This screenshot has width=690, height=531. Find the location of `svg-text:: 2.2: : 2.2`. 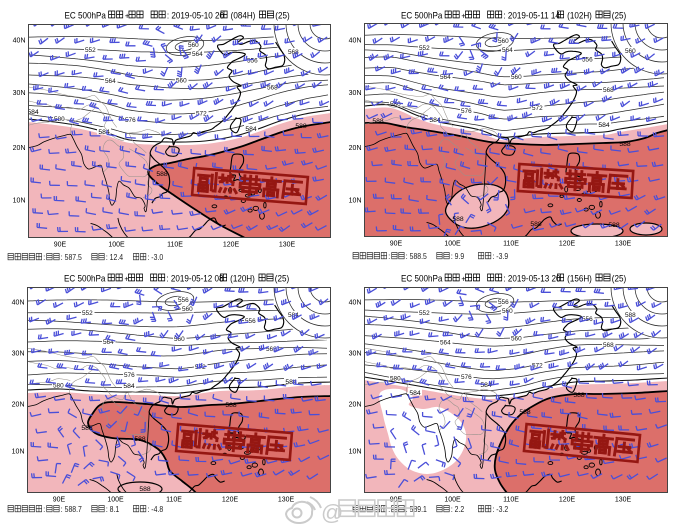

svg-text:: 2.2: : 2.2 is located at coordinates (457, 509).